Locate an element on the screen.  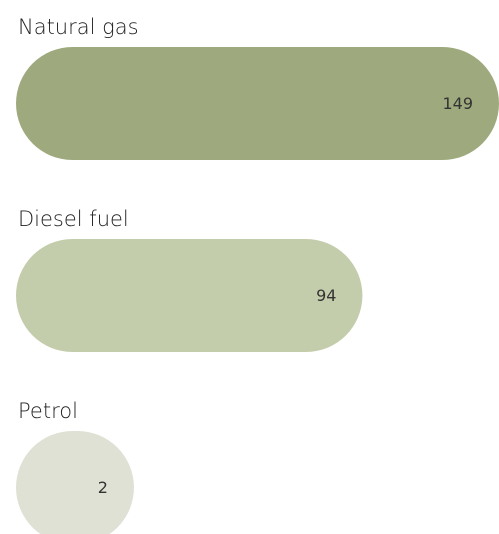
category-label: Natural gas is located at coordinates (78, 27).